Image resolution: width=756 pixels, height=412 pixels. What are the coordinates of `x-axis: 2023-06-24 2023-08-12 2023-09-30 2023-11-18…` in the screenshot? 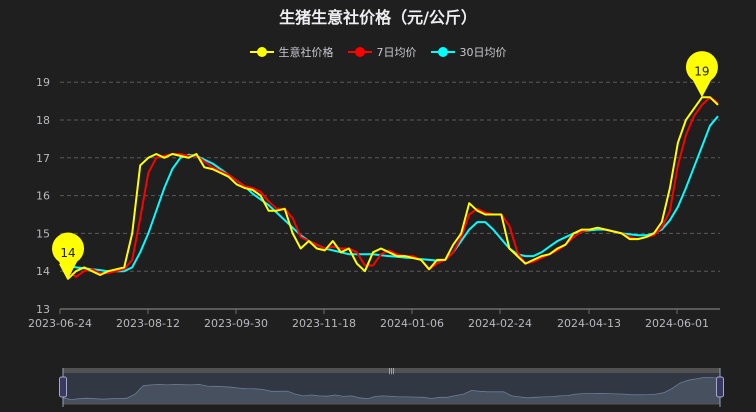 It's located at (374, 319).